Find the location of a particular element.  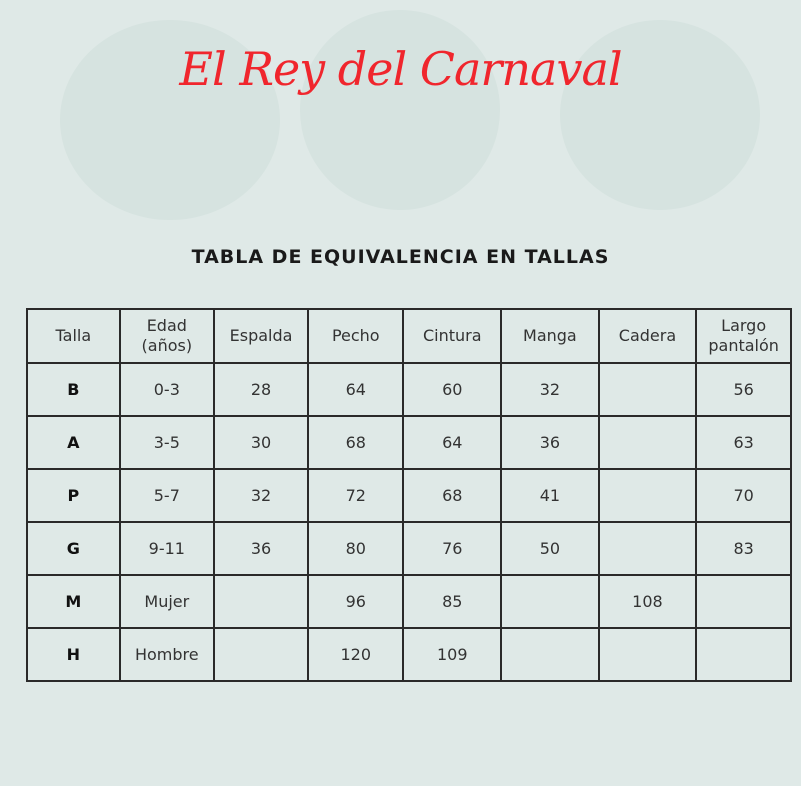

size-cell: P is located at coordinates (73, 495).